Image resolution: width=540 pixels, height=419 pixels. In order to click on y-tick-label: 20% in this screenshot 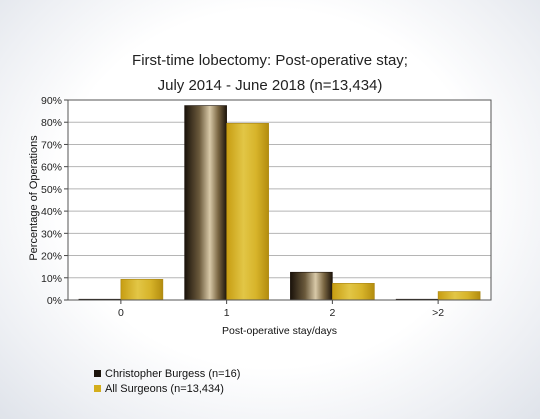, I will do `click(51, 257)`.